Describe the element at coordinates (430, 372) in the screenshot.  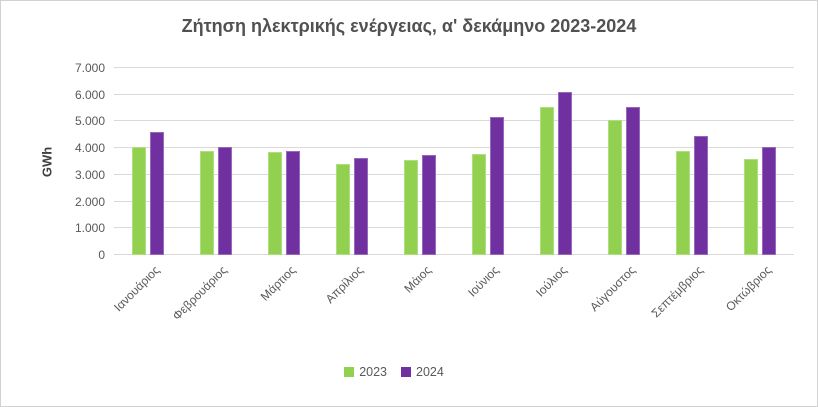
I see `legend-label: 2024` at that location.